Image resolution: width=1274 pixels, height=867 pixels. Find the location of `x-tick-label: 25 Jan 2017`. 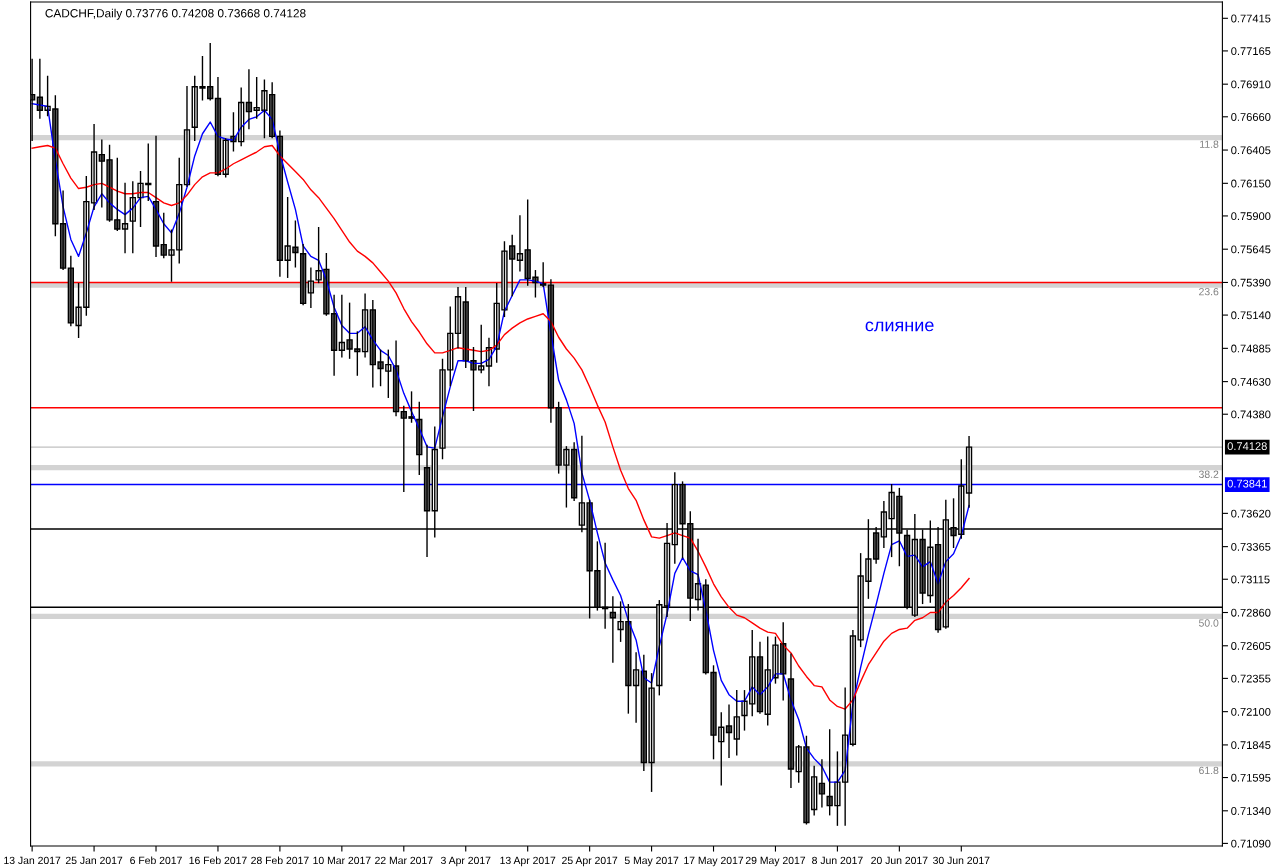

x-tick-label: 25 Jan 2017 is located at coordinates (94, 860).